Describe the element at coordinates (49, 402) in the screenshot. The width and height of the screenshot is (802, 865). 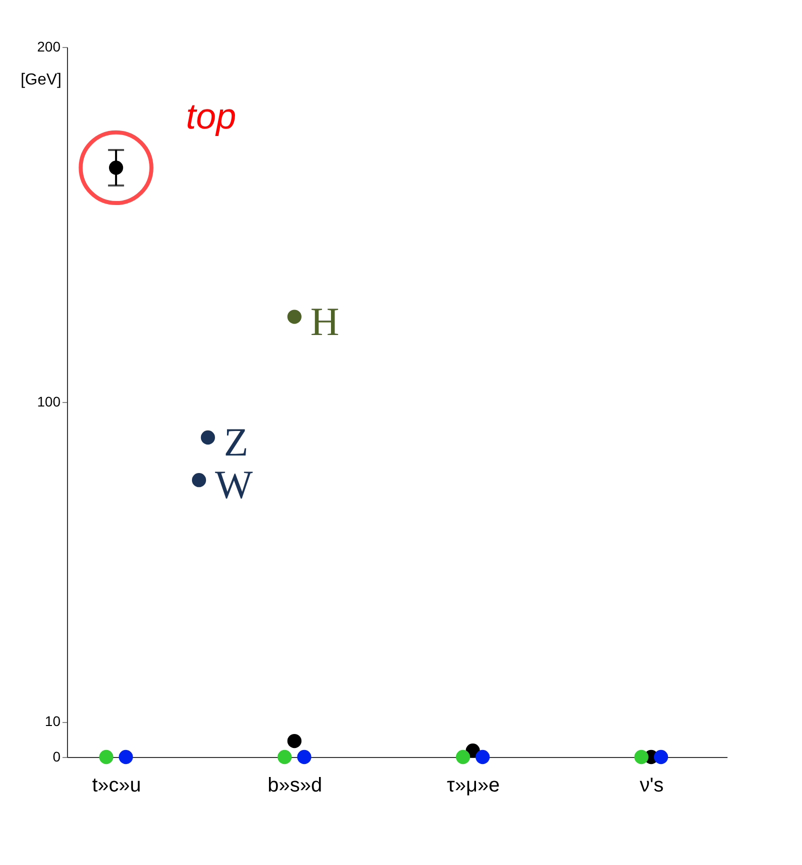
I see `y-tick-label: 100` at that location.